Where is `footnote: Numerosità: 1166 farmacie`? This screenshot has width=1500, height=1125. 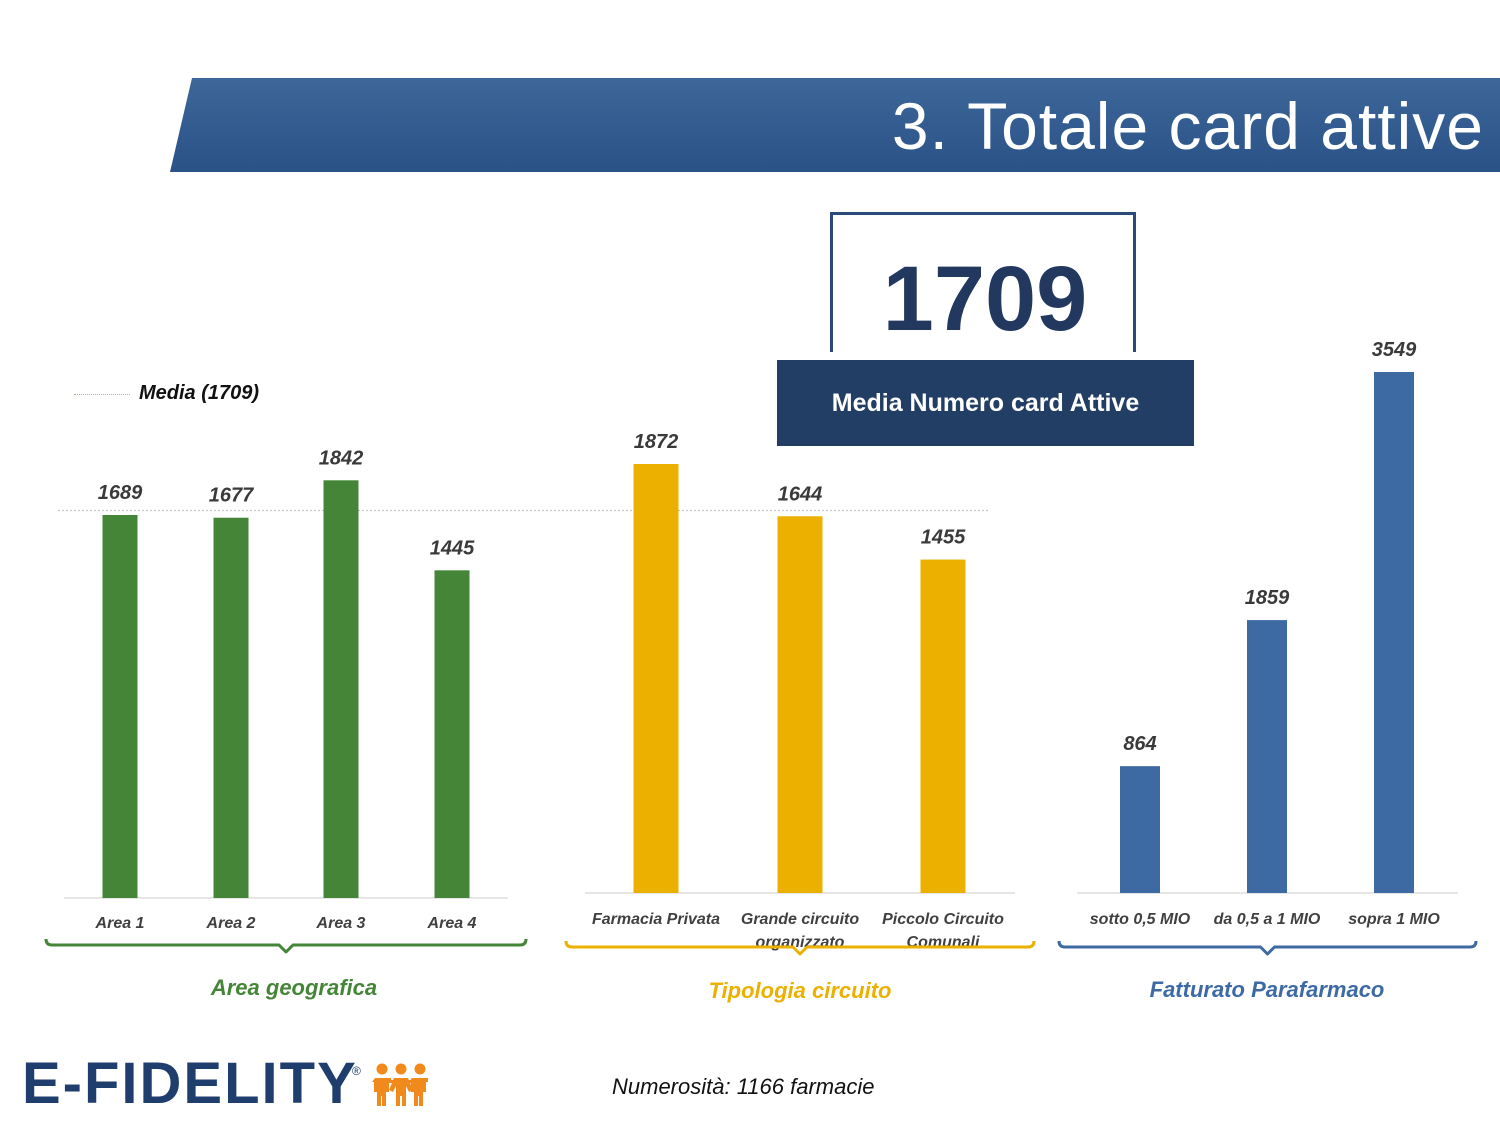
footnote: Numerosità: 1166 farmacie is located at coordinates (743, 1086).